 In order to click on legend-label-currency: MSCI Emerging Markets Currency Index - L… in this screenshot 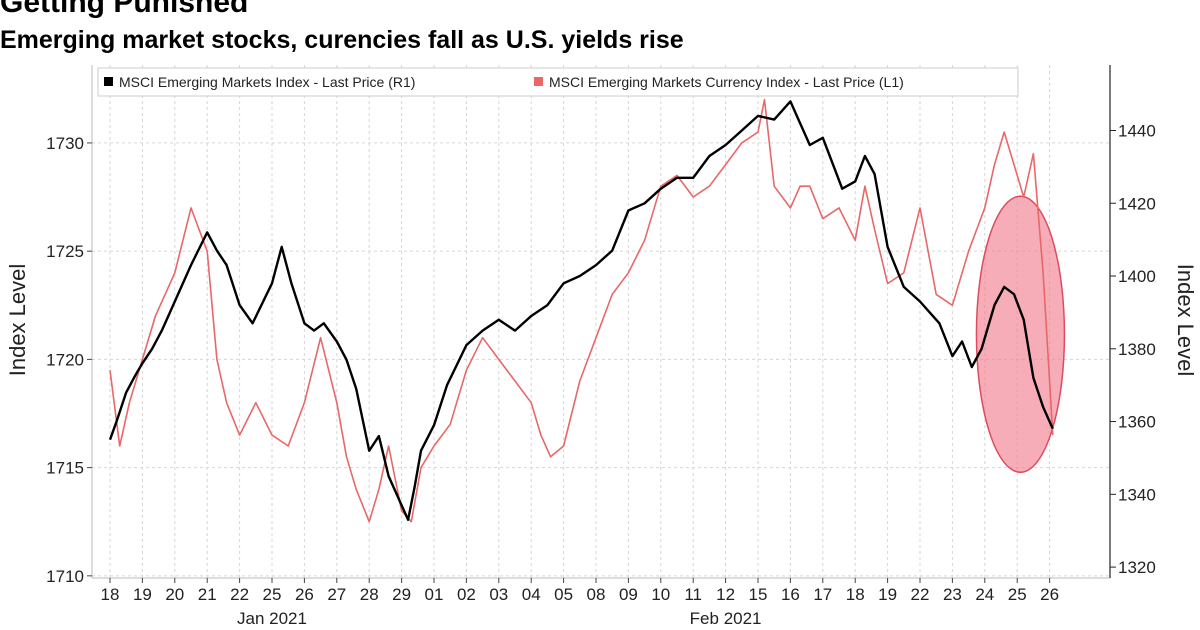, I will do `click(726, 82)`.